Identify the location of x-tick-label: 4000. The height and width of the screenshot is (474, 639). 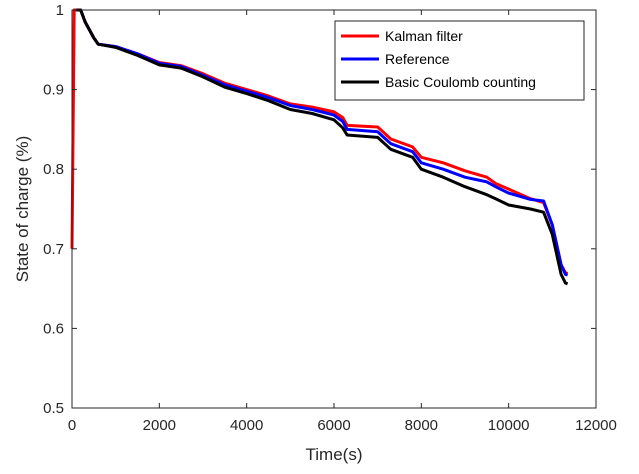
(246, 425).